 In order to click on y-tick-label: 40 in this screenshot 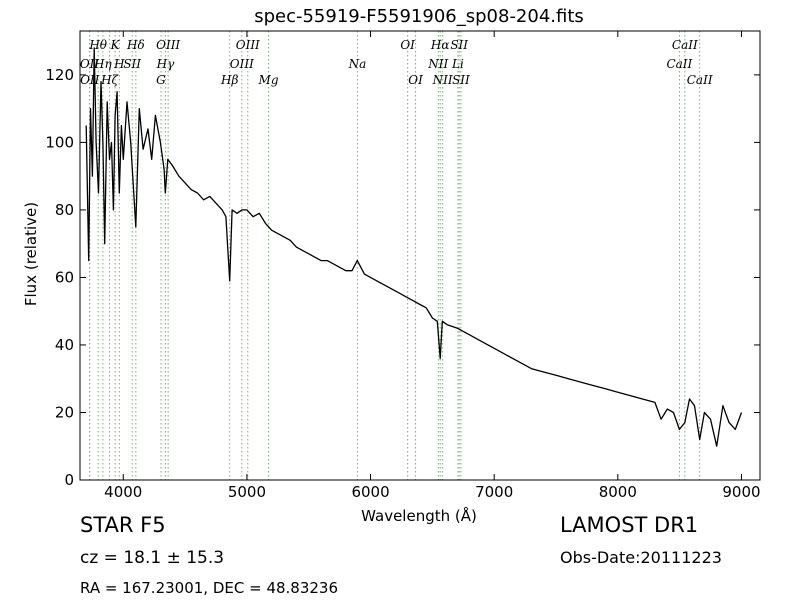, I will do `click(64, 345)`.